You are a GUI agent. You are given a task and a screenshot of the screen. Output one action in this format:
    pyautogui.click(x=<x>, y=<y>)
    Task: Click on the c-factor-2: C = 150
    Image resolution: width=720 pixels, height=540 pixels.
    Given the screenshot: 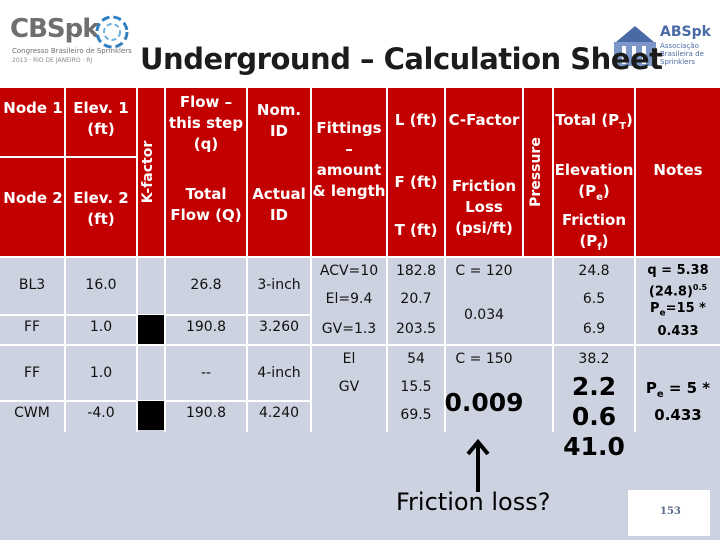 What is the action you would take?
    pyautogui.click(x=484, y=359)
    